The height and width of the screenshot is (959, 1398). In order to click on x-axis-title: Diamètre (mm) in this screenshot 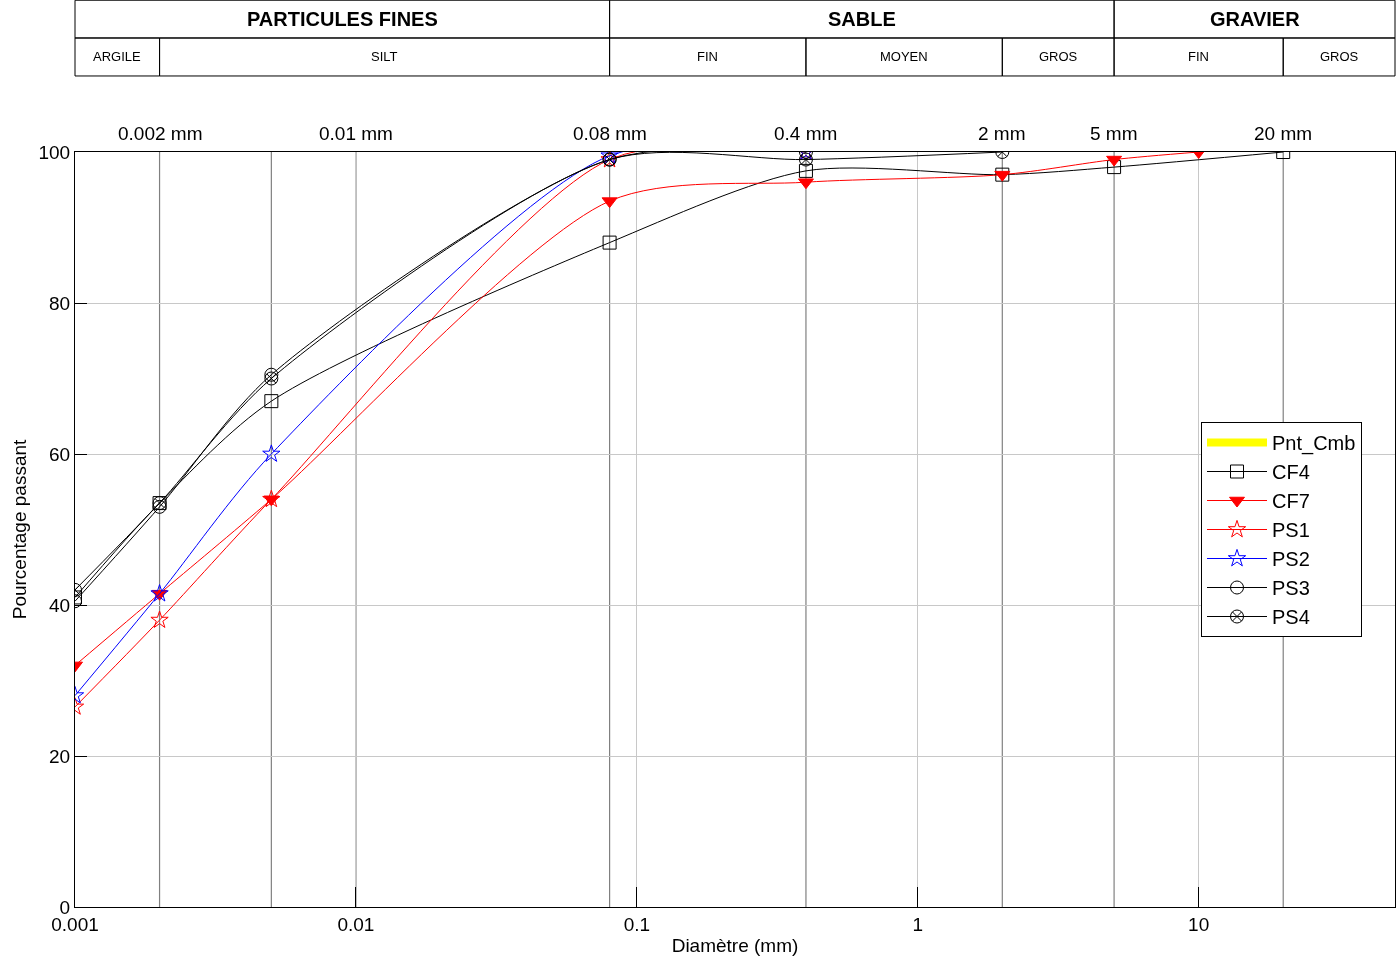, I will do `click(735, 945)`.